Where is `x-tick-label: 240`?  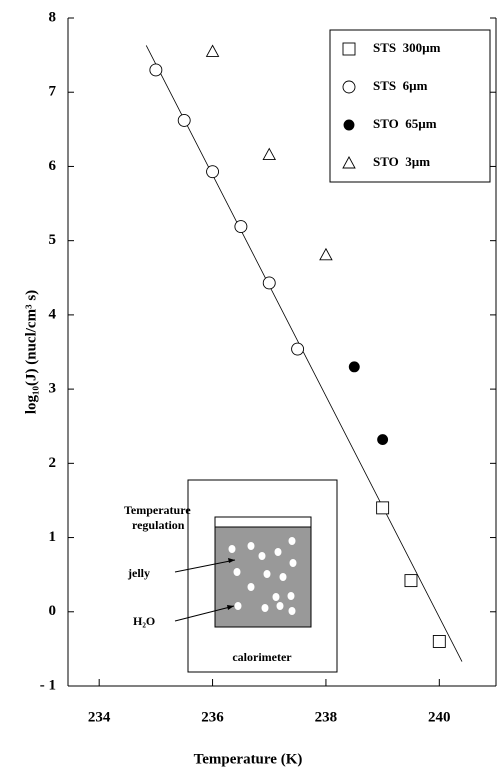 x-tick-label: 240 is located at coordinates (439, 717).